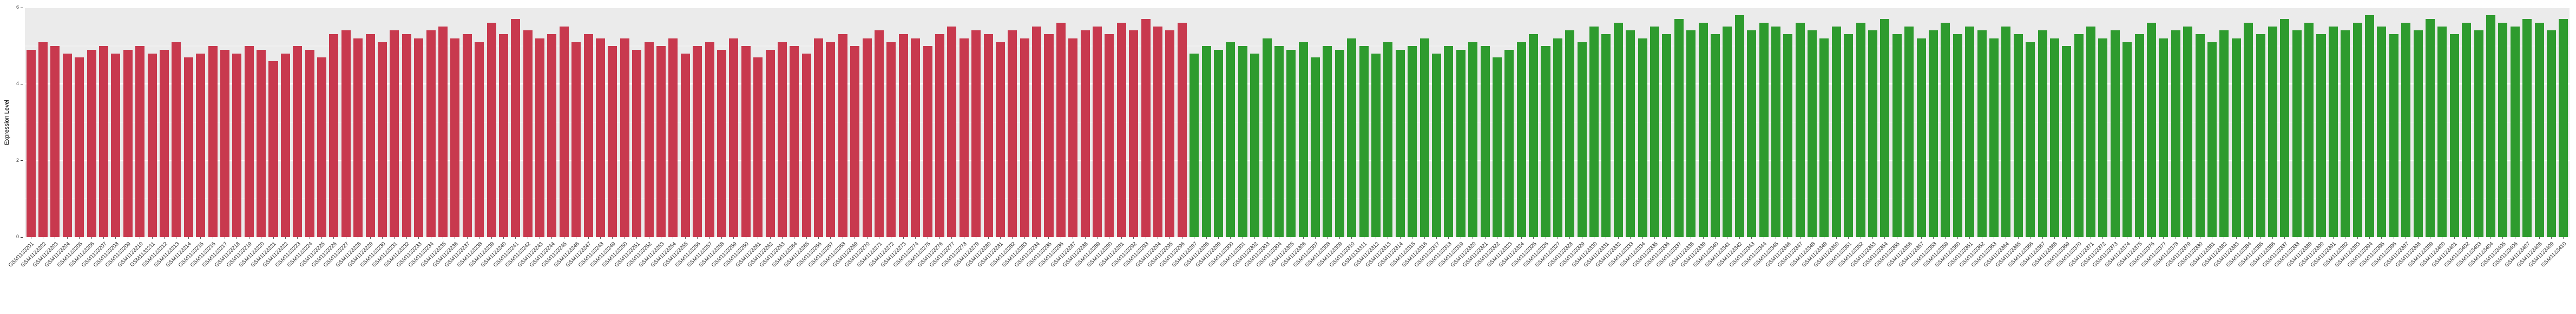 The width and height of the screenshot is (2576, 314). Describe the element at coordinates (867, 137) in the screenshot. I see `bar-GSM1133270` at that location.